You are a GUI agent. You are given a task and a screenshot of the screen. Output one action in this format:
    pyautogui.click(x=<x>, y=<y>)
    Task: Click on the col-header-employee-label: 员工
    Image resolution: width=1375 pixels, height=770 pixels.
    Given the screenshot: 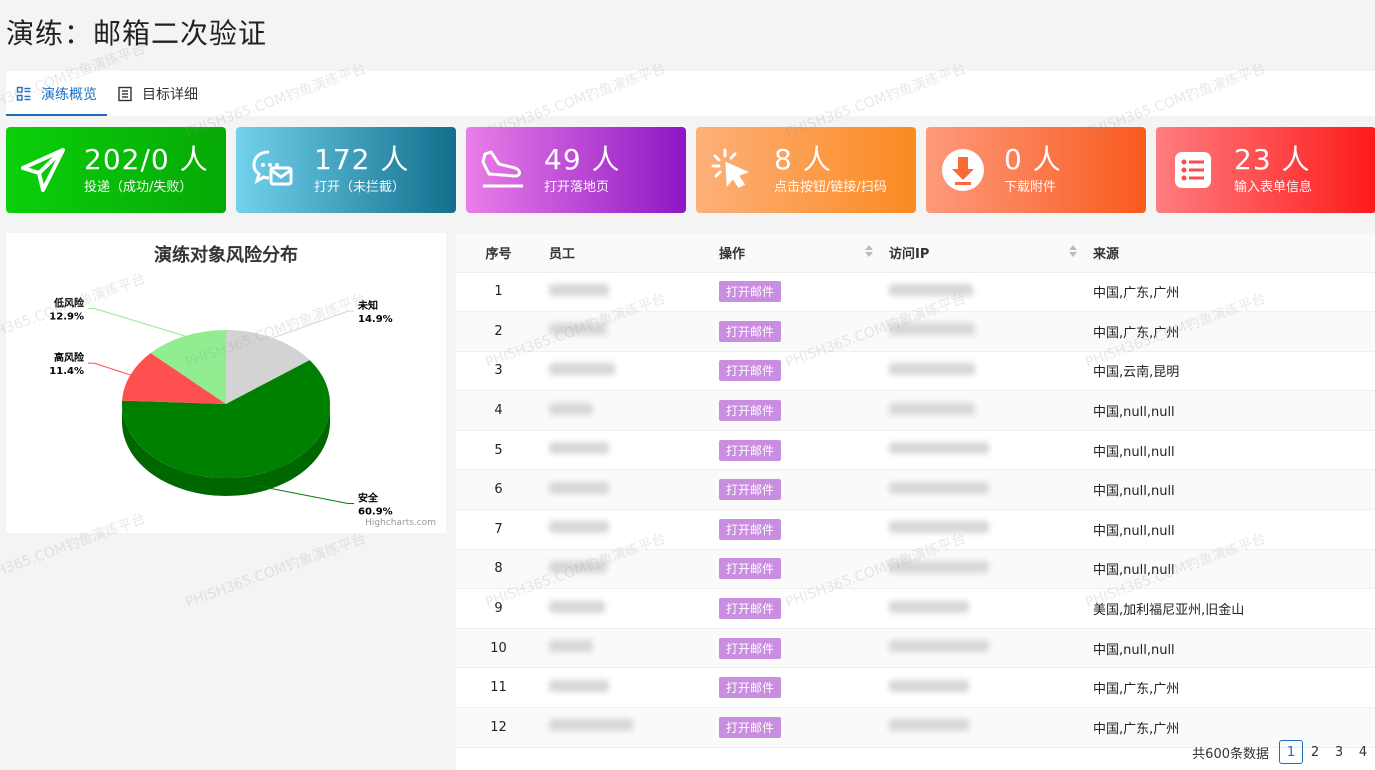 What is the action you would take?
    pyautogui.click(x=562, y=254)
    